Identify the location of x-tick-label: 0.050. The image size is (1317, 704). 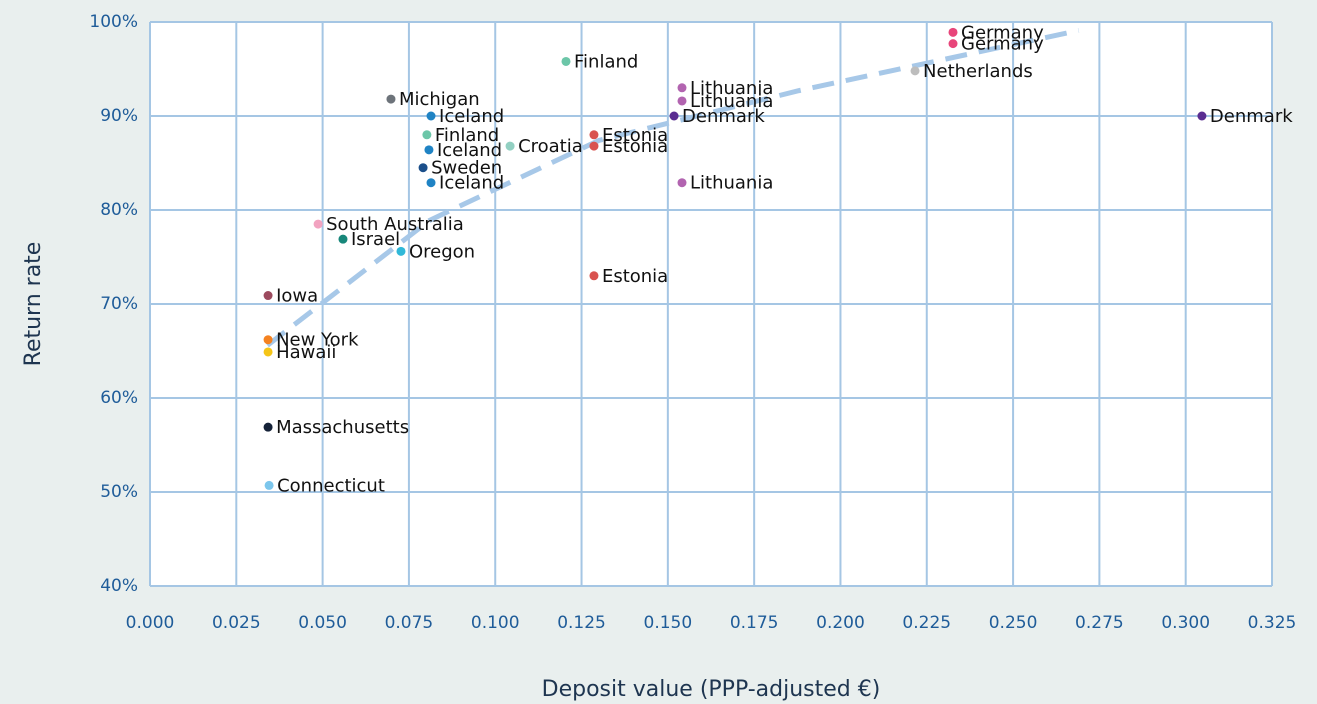
(322, 623).